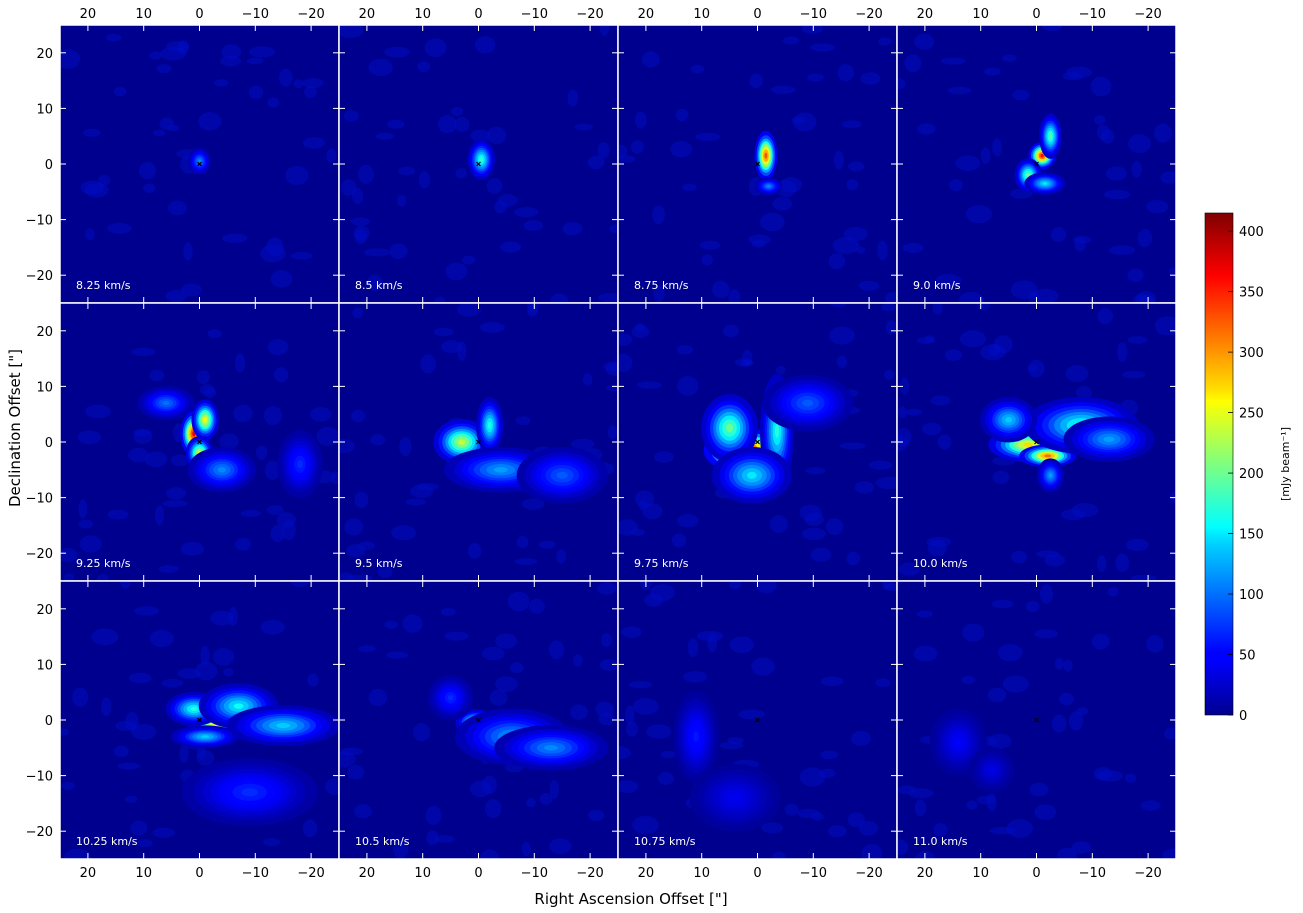 Image resolution: width=1303 pixels, height=913 pixels. Describe the element at coordinates (367, 14) in the screenshot. I see `x-tick-label-top: 20` at that location.